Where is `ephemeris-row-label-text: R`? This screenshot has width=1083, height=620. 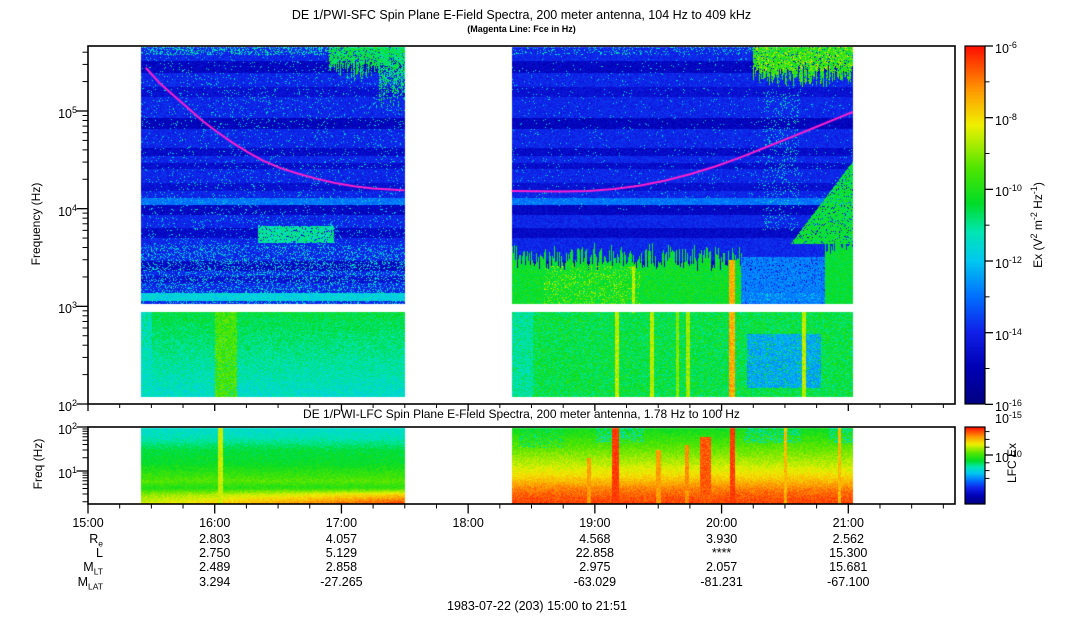
ephemeris-row-label-text: R is located at coordinates (94, 539).